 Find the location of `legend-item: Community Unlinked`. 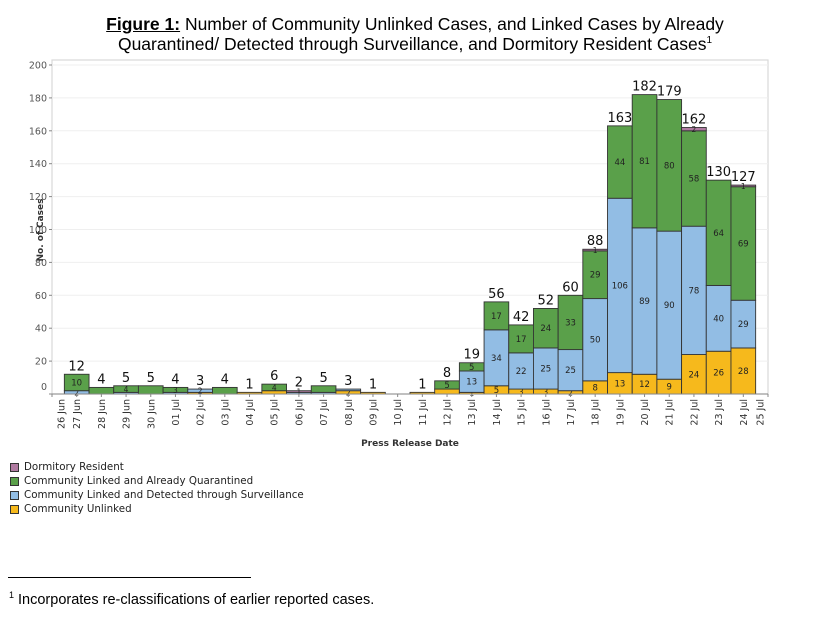

legend-item: Community Unlinked is located at coordinates (157, 509).